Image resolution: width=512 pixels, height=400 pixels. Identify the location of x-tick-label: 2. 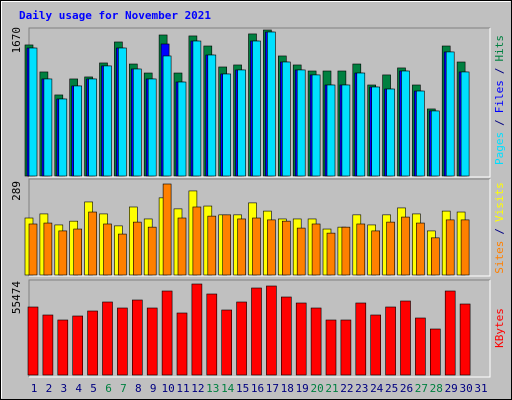
(49, 388).